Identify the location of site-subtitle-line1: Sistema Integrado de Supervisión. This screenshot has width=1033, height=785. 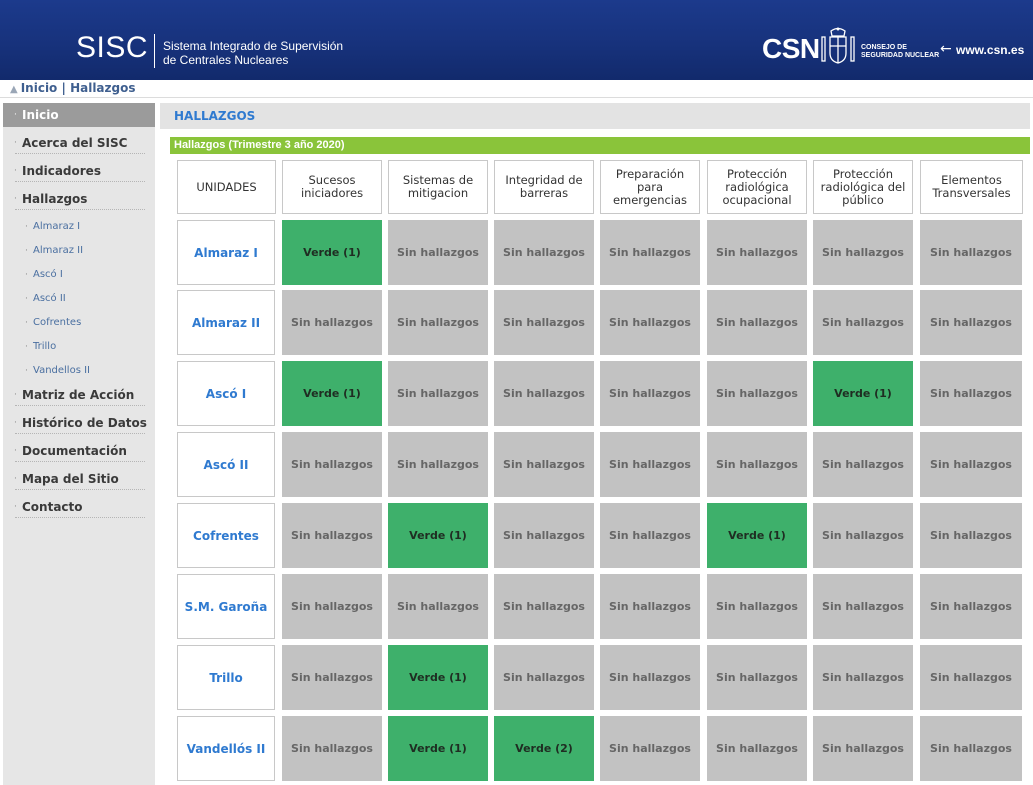
(253, 46).